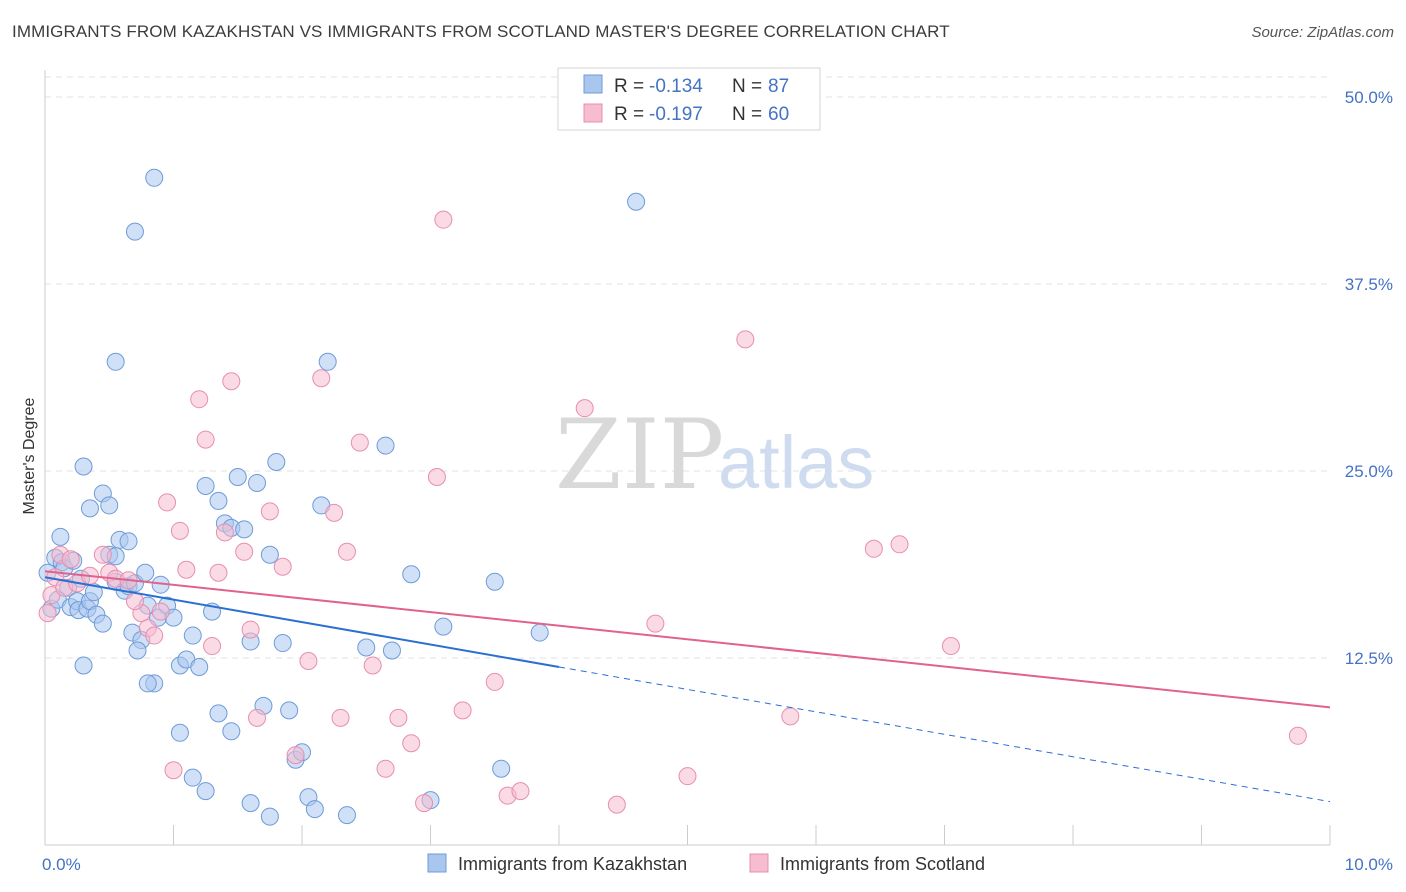  What do you see at coordinates (882, 864) in the screenshot?
I see `legend-label-scotland: Immigrants from Scotland` at bounding box center [882, 864].